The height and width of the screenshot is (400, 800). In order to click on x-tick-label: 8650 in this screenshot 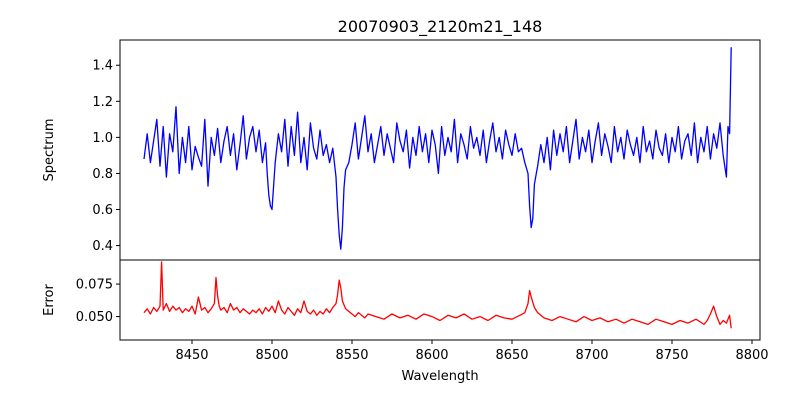, I will do `click(511, 355)`.